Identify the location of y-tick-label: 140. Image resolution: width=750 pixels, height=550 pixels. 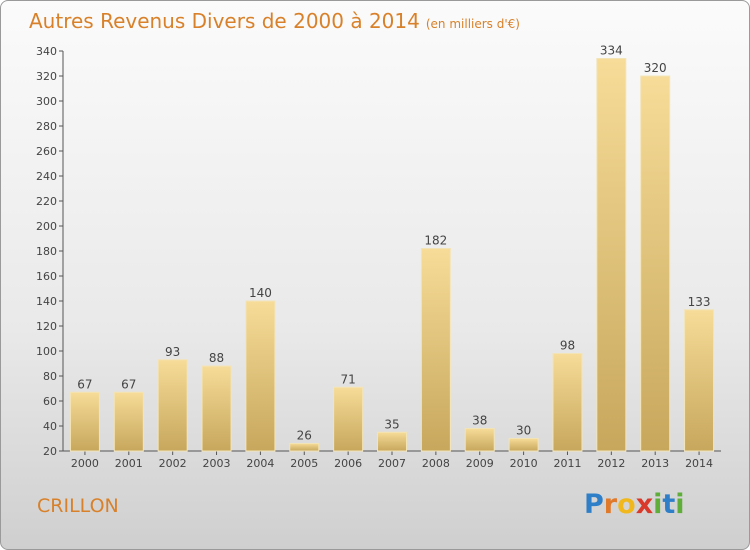
(46, 301).